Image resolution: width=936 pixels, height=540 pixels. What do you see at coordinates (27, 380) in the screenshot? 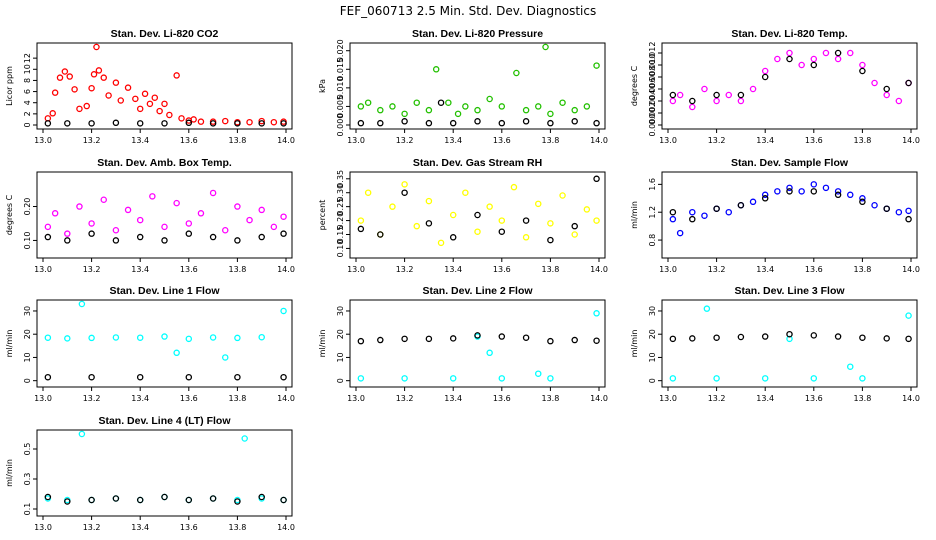
I see `y-tick-label: 0` at bounding box center [27, 380].